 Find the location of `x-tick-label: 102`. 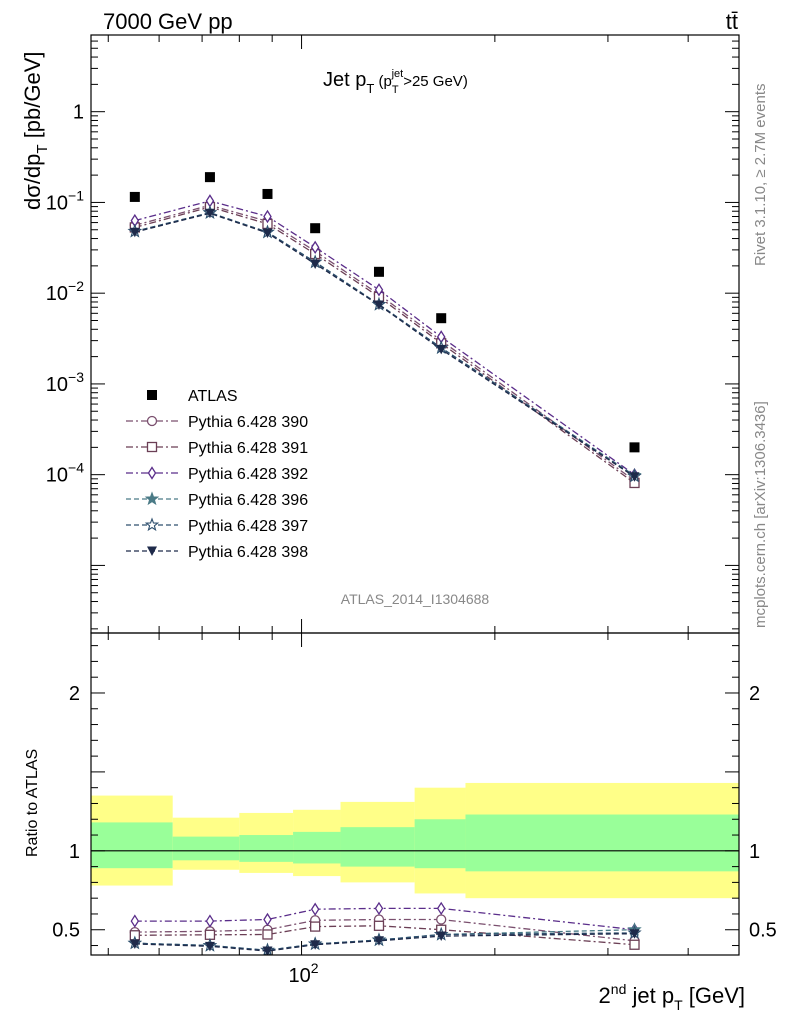

x-tick-label: 102 is located at coordinates (304, 973).